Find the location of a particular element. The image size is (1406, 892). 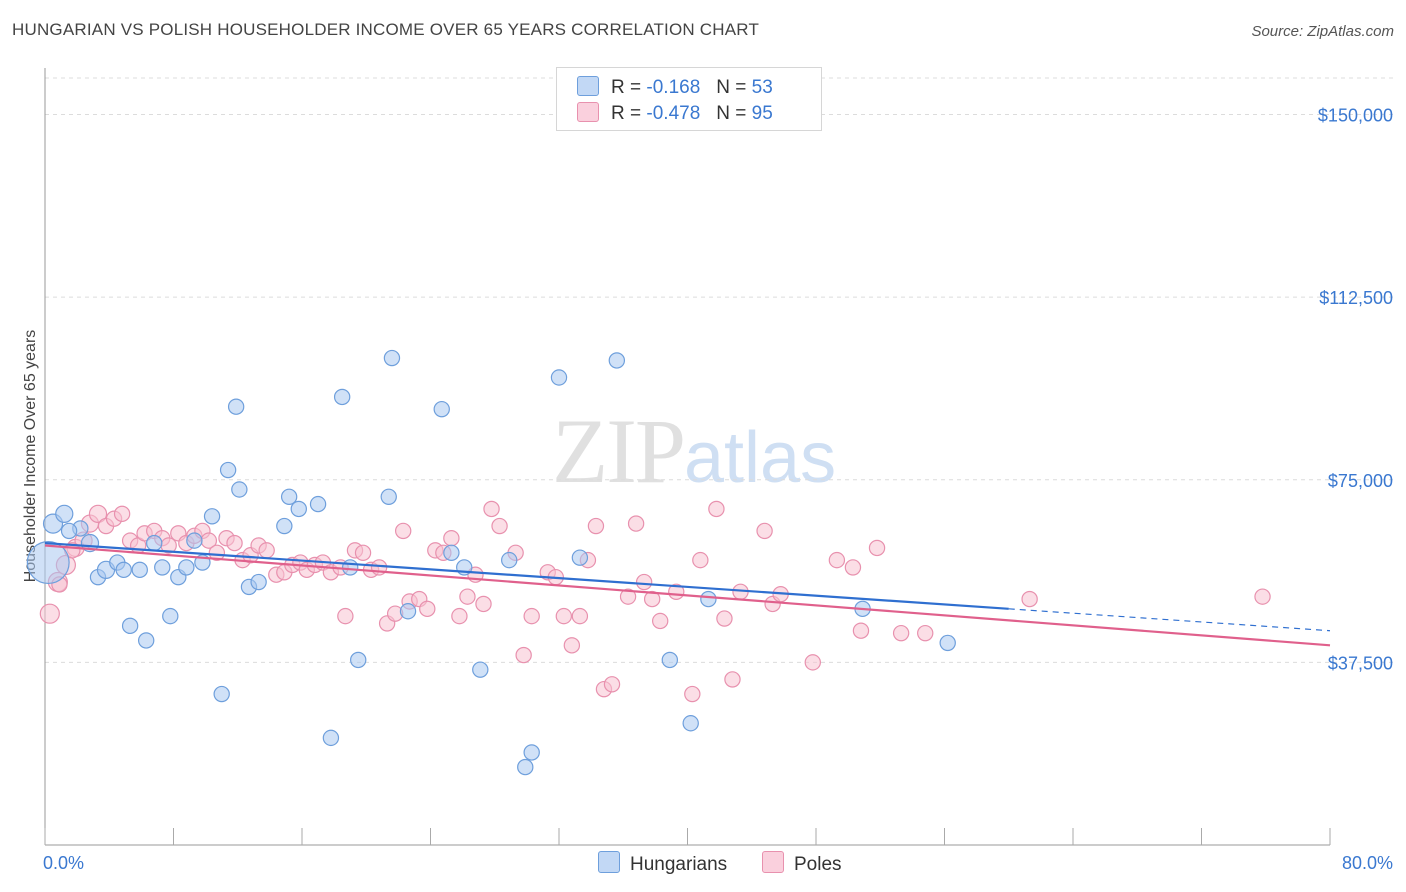

legend-r-value-poles: -0.478 is located at coordinates (673, 113).